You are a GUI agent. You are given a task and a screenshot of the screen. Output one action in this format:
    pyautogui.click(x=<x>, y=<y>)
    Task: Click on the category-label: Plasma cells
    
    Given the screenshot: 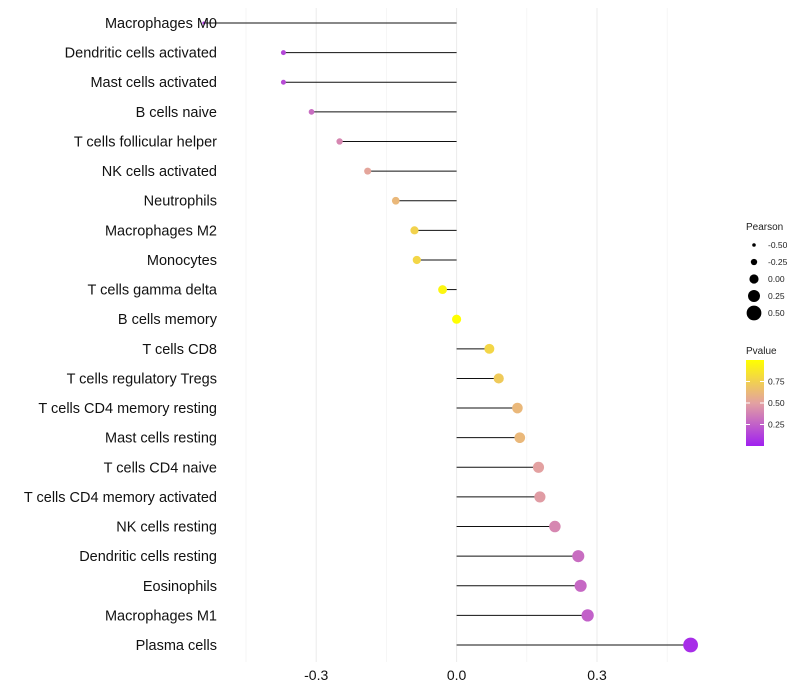 What is the action you would take?
    pyautogui.click(x=176, y=646)
    